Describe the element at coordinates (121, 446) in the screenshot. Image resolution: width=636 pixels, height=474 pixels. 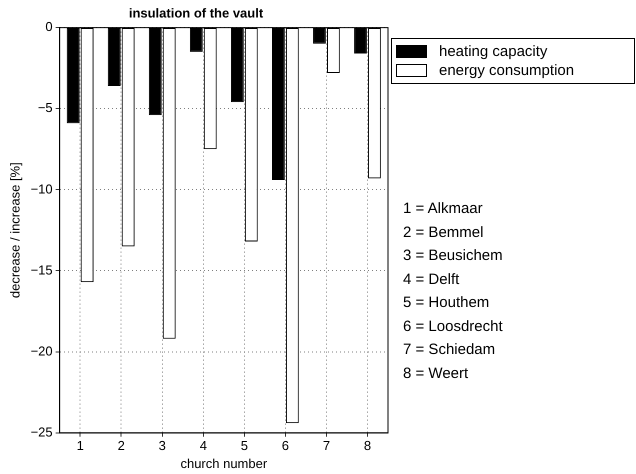
I see `x-tick-label: 2` at that location.